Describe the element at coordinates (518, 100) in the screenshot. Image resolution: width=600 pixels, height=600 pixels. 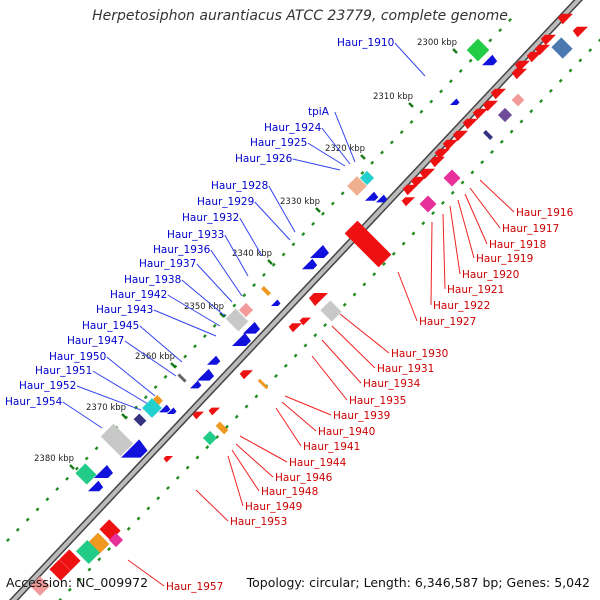
I see `gene-box-pink` at that location.